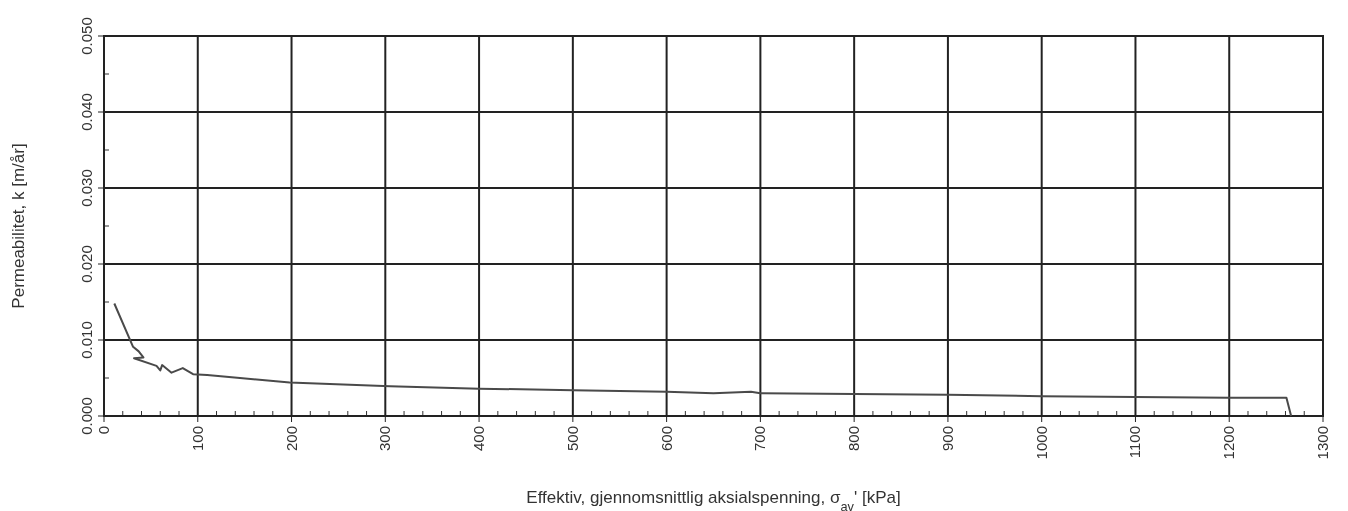 This screenshot has width=1348, height=511. What do you see at coordinates (666, 439) in the screenshot?
I see `x-tick-label: 600` at bounding box center [666, 439].